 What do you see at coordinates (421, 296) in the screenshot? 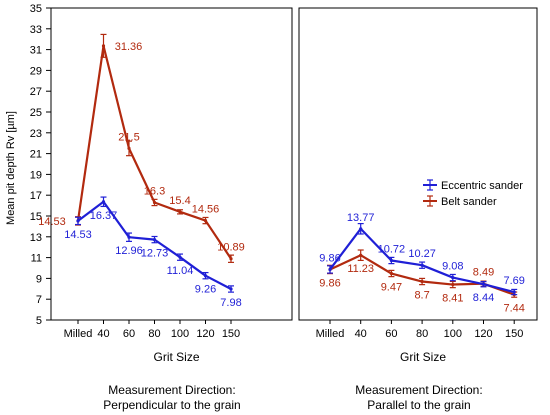
I see `data-label: 8.7` at bounding box center [421, 296].